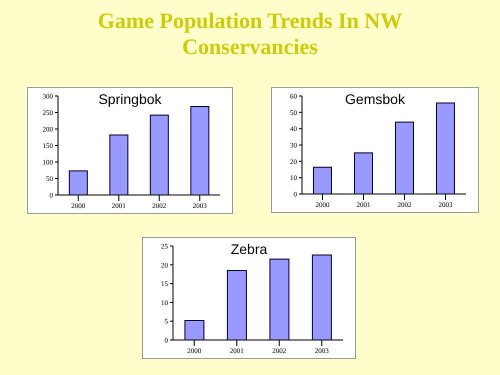  Describe the element at coordinates (375, 99) in the screenshot. I see `chart-title: Gemsbok` at that location.